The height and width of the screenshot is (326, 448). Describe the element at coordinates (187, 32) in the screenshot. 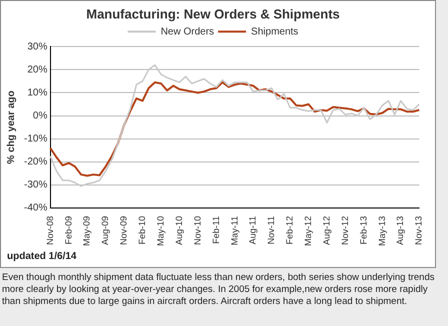

I see `legend-label: New Orders` at that location.